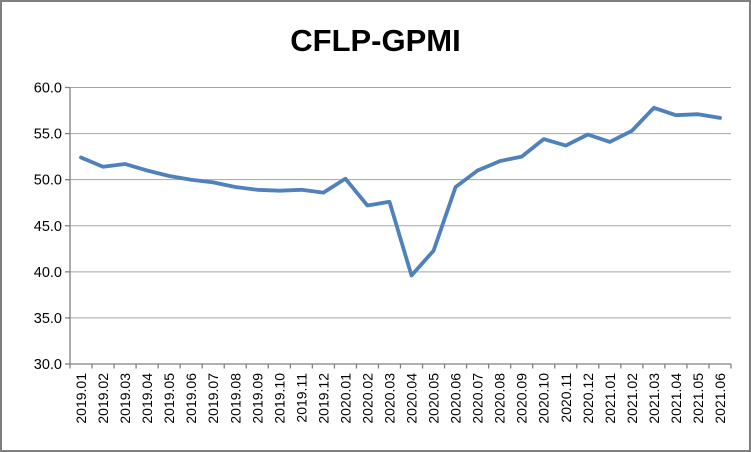 The width and height of the screenshot is (751, 452). I want to click on x-axis-label: 2019.05, so click(169, 398).